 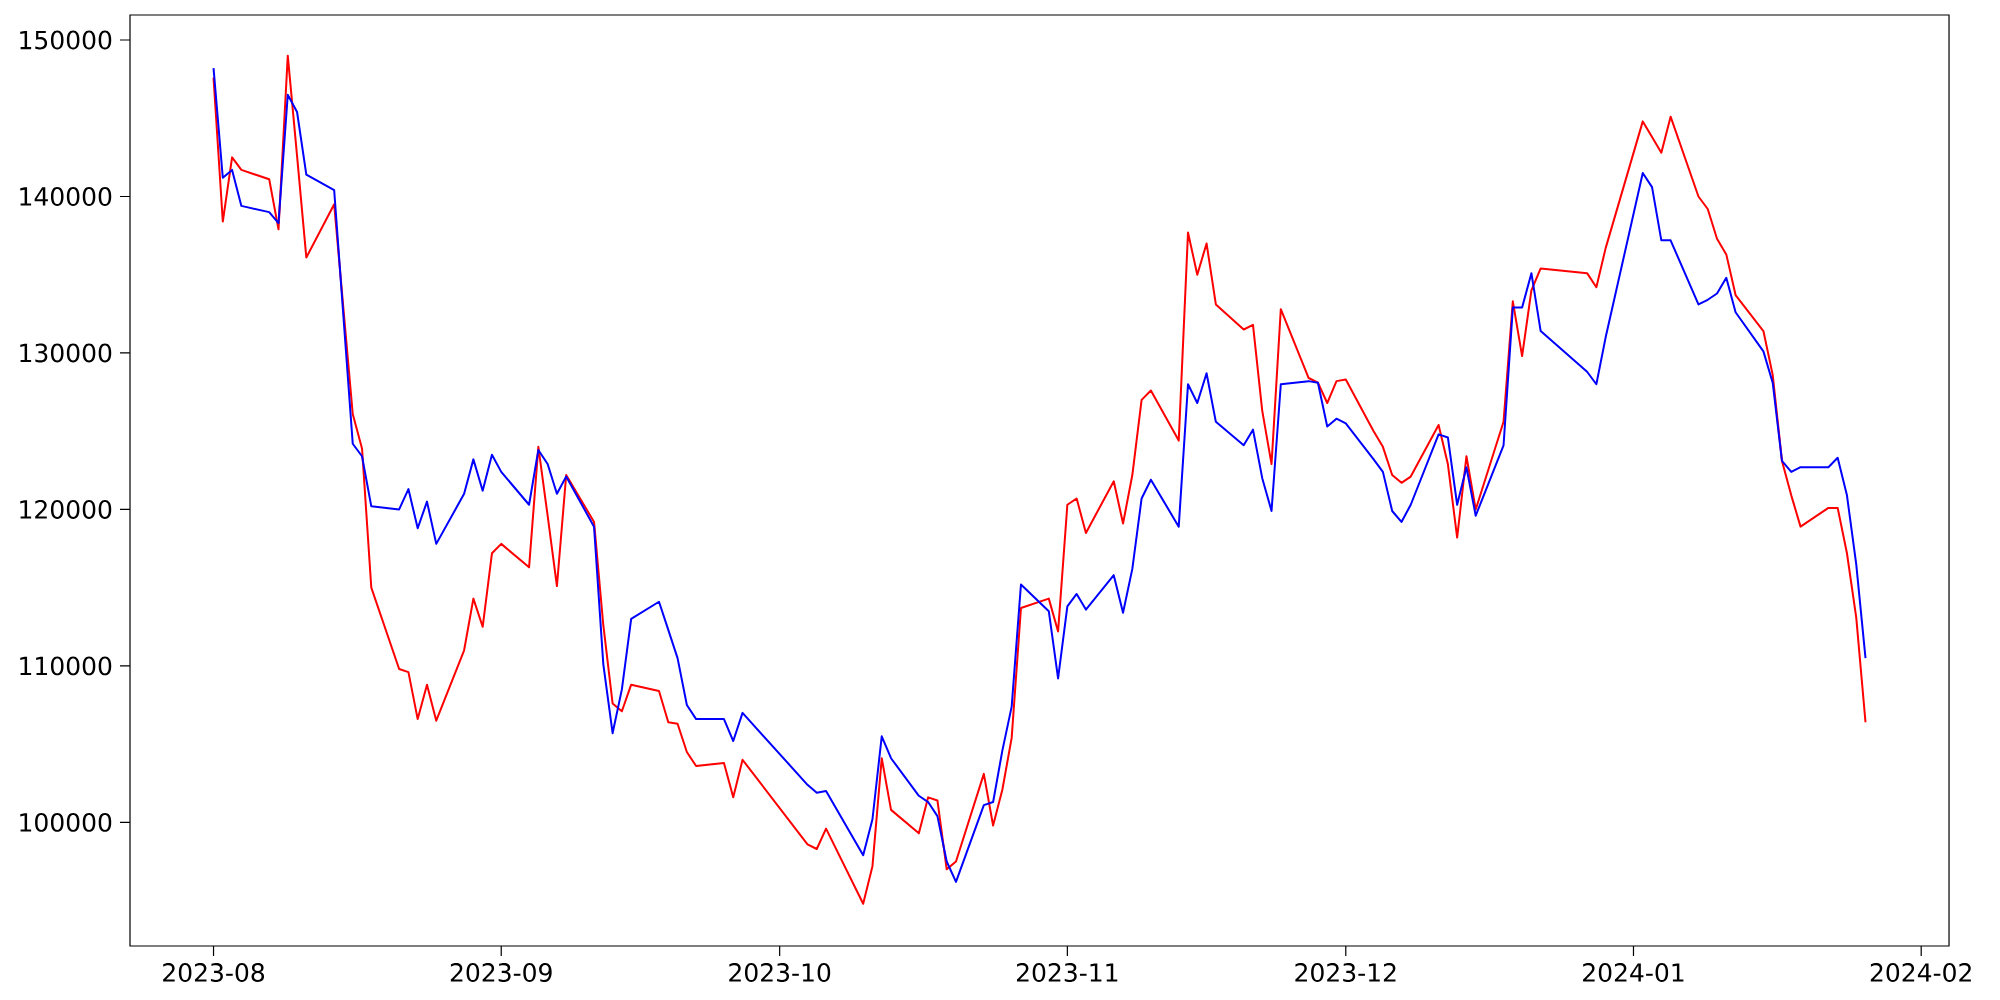 What do you see at coordinates (1345, 972) in the screenshot?
I see `x-tick-label: 2023-12` at bounding box center [1345, 972].